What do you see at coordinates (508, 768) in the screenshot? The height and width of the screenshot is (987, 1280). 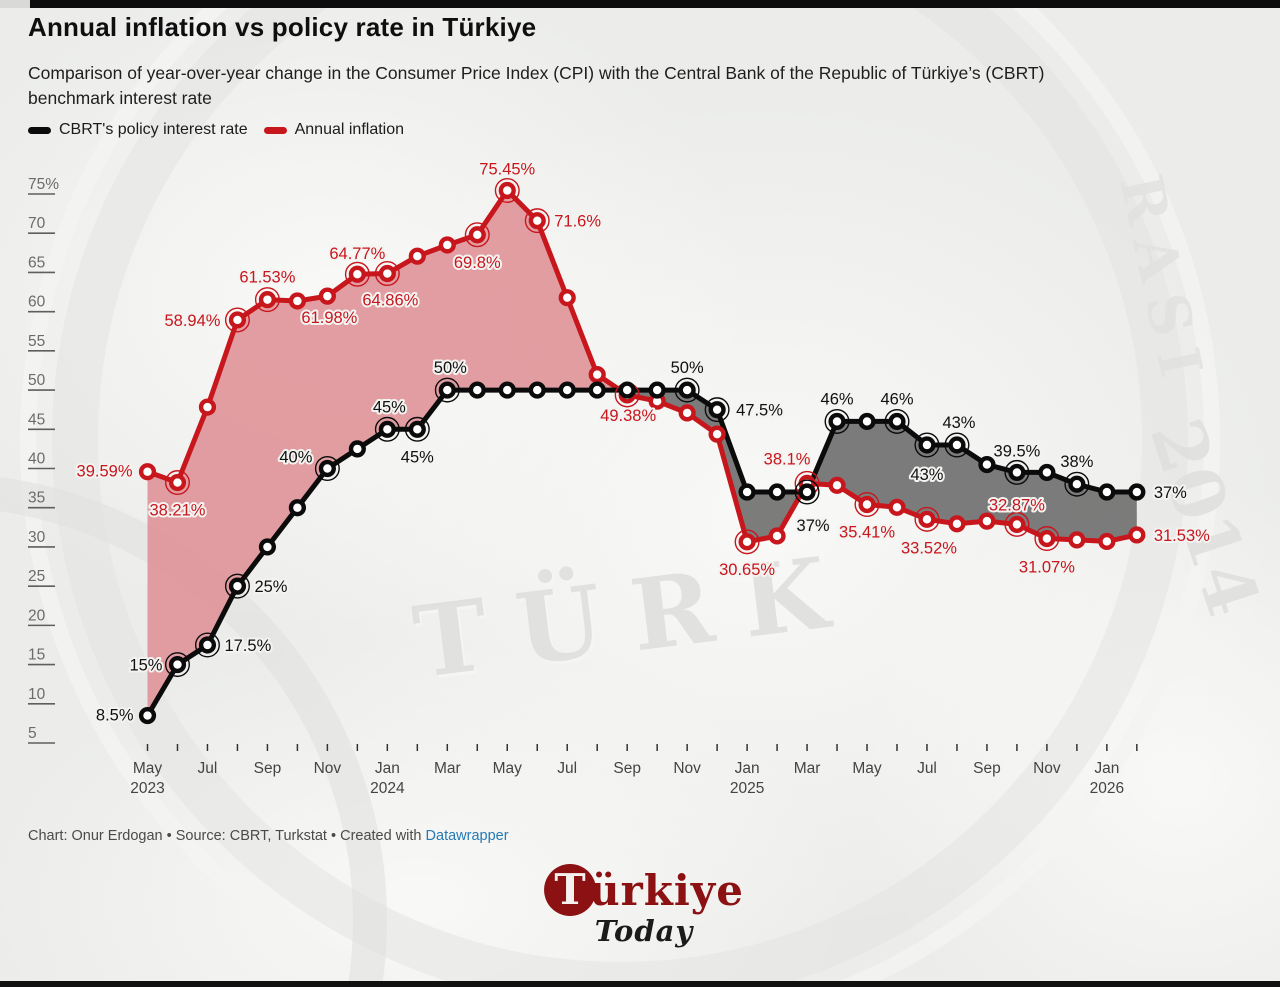 I see `x-tick-label: May` at bounding box center [508, 768].